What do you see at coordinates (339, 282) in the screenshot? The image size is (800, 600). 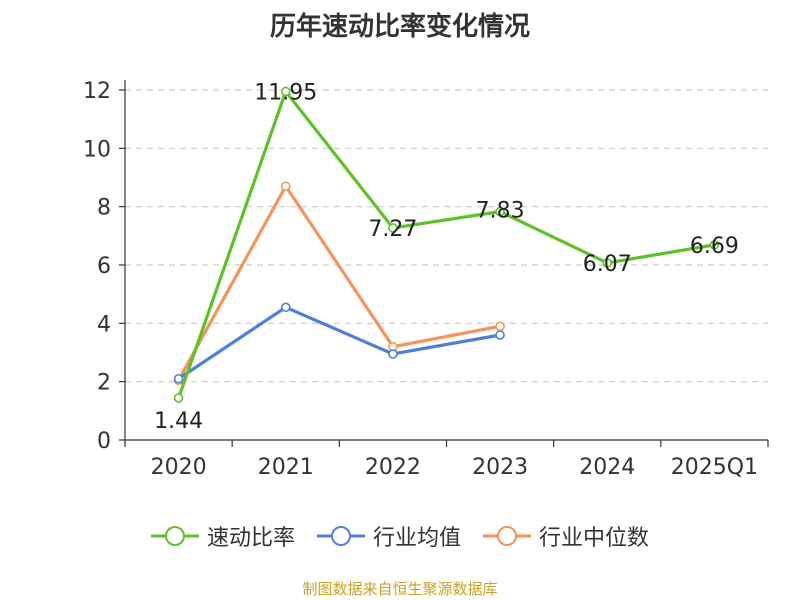 I see `series-2-line` at bounding box center [339, 282].